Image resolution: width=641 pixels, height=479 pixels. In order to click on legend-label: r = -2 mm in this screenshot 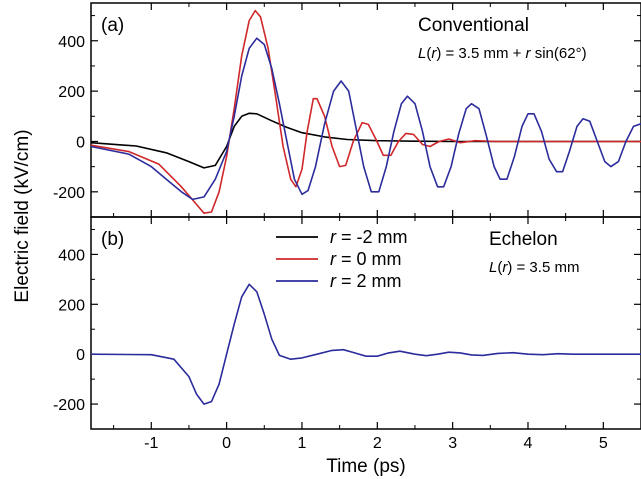, I will do `click(369, 237)`.